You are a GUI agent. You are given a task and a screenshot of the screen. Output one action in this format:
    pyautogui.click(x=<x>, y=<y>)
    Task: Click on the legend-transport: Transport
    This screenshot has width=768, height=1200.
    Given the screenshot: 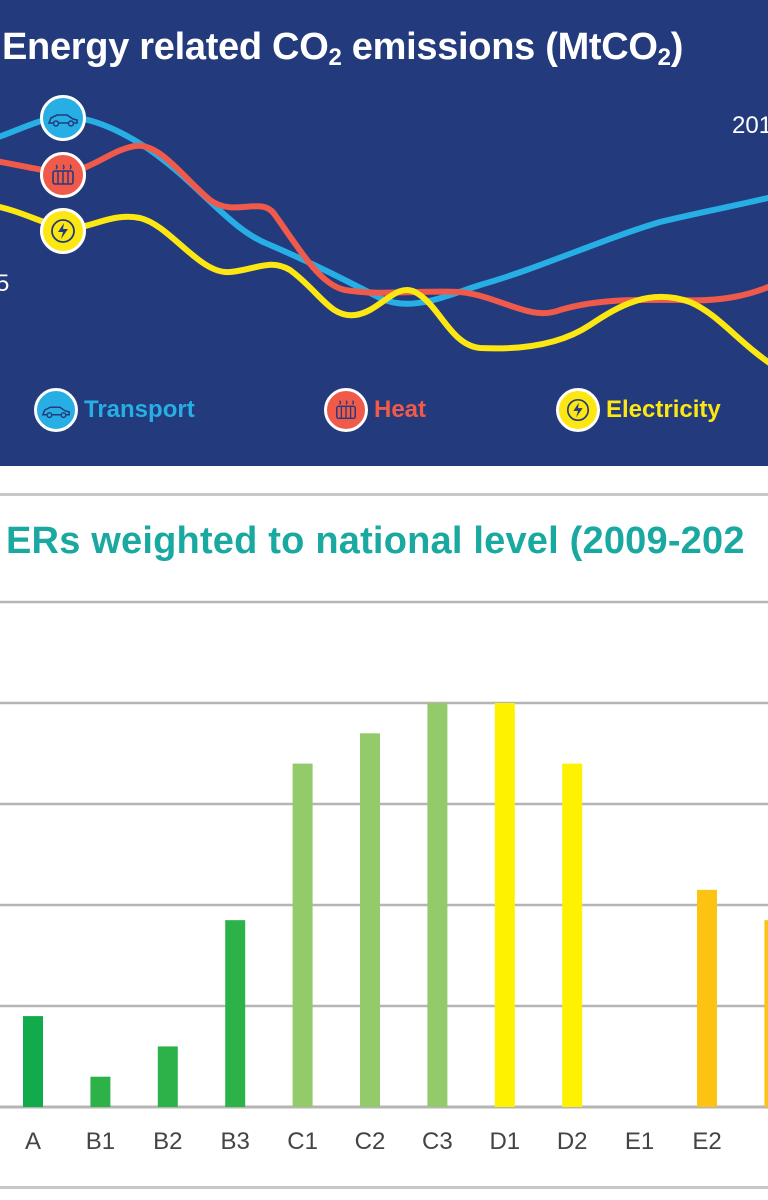 What is the action you would take?
    pyautogui.click(x=114, y=410)
    